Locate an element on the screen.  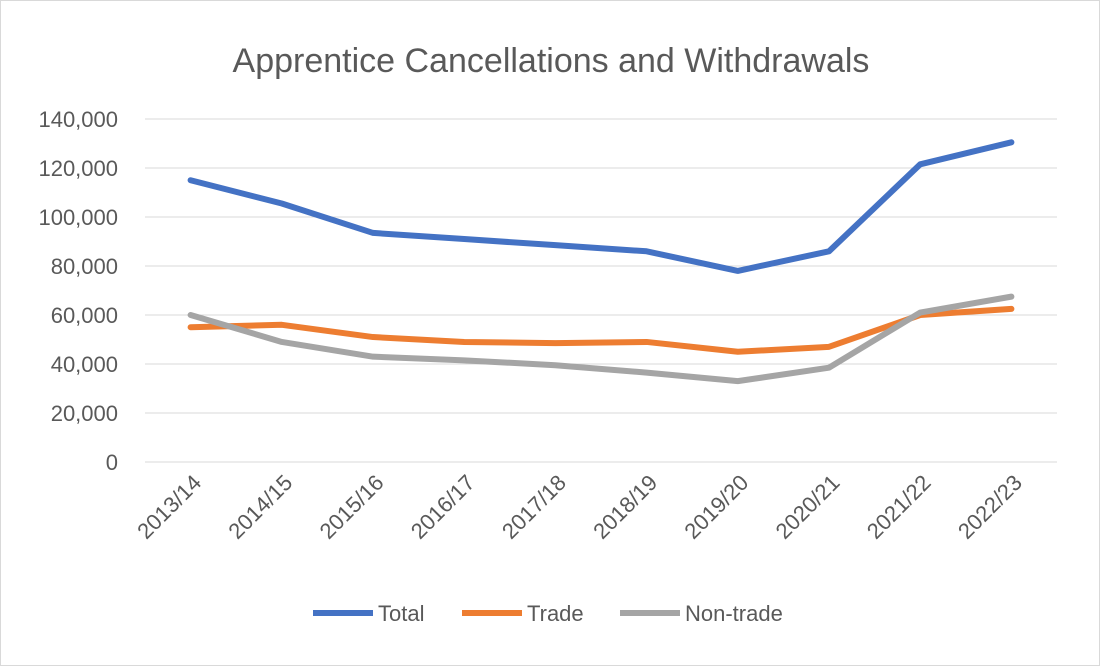
y-tick-label: 100,000 is located at coordinates (78, 217).